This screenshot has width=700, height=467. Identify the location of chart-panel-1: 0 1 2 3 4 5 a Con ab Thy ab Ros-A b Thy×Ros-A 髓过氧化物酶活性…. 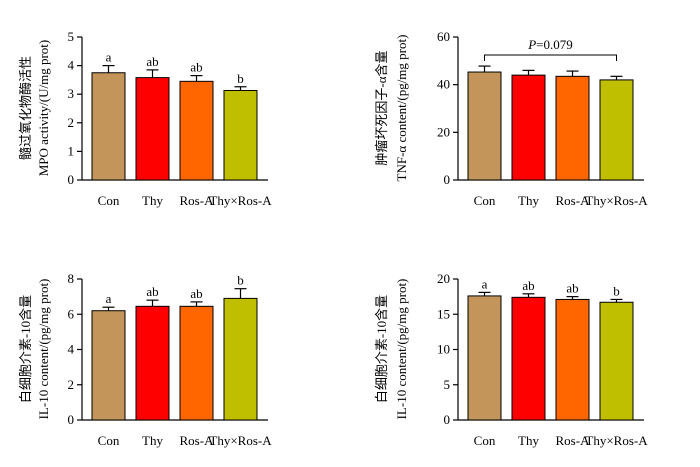
(145, 118).